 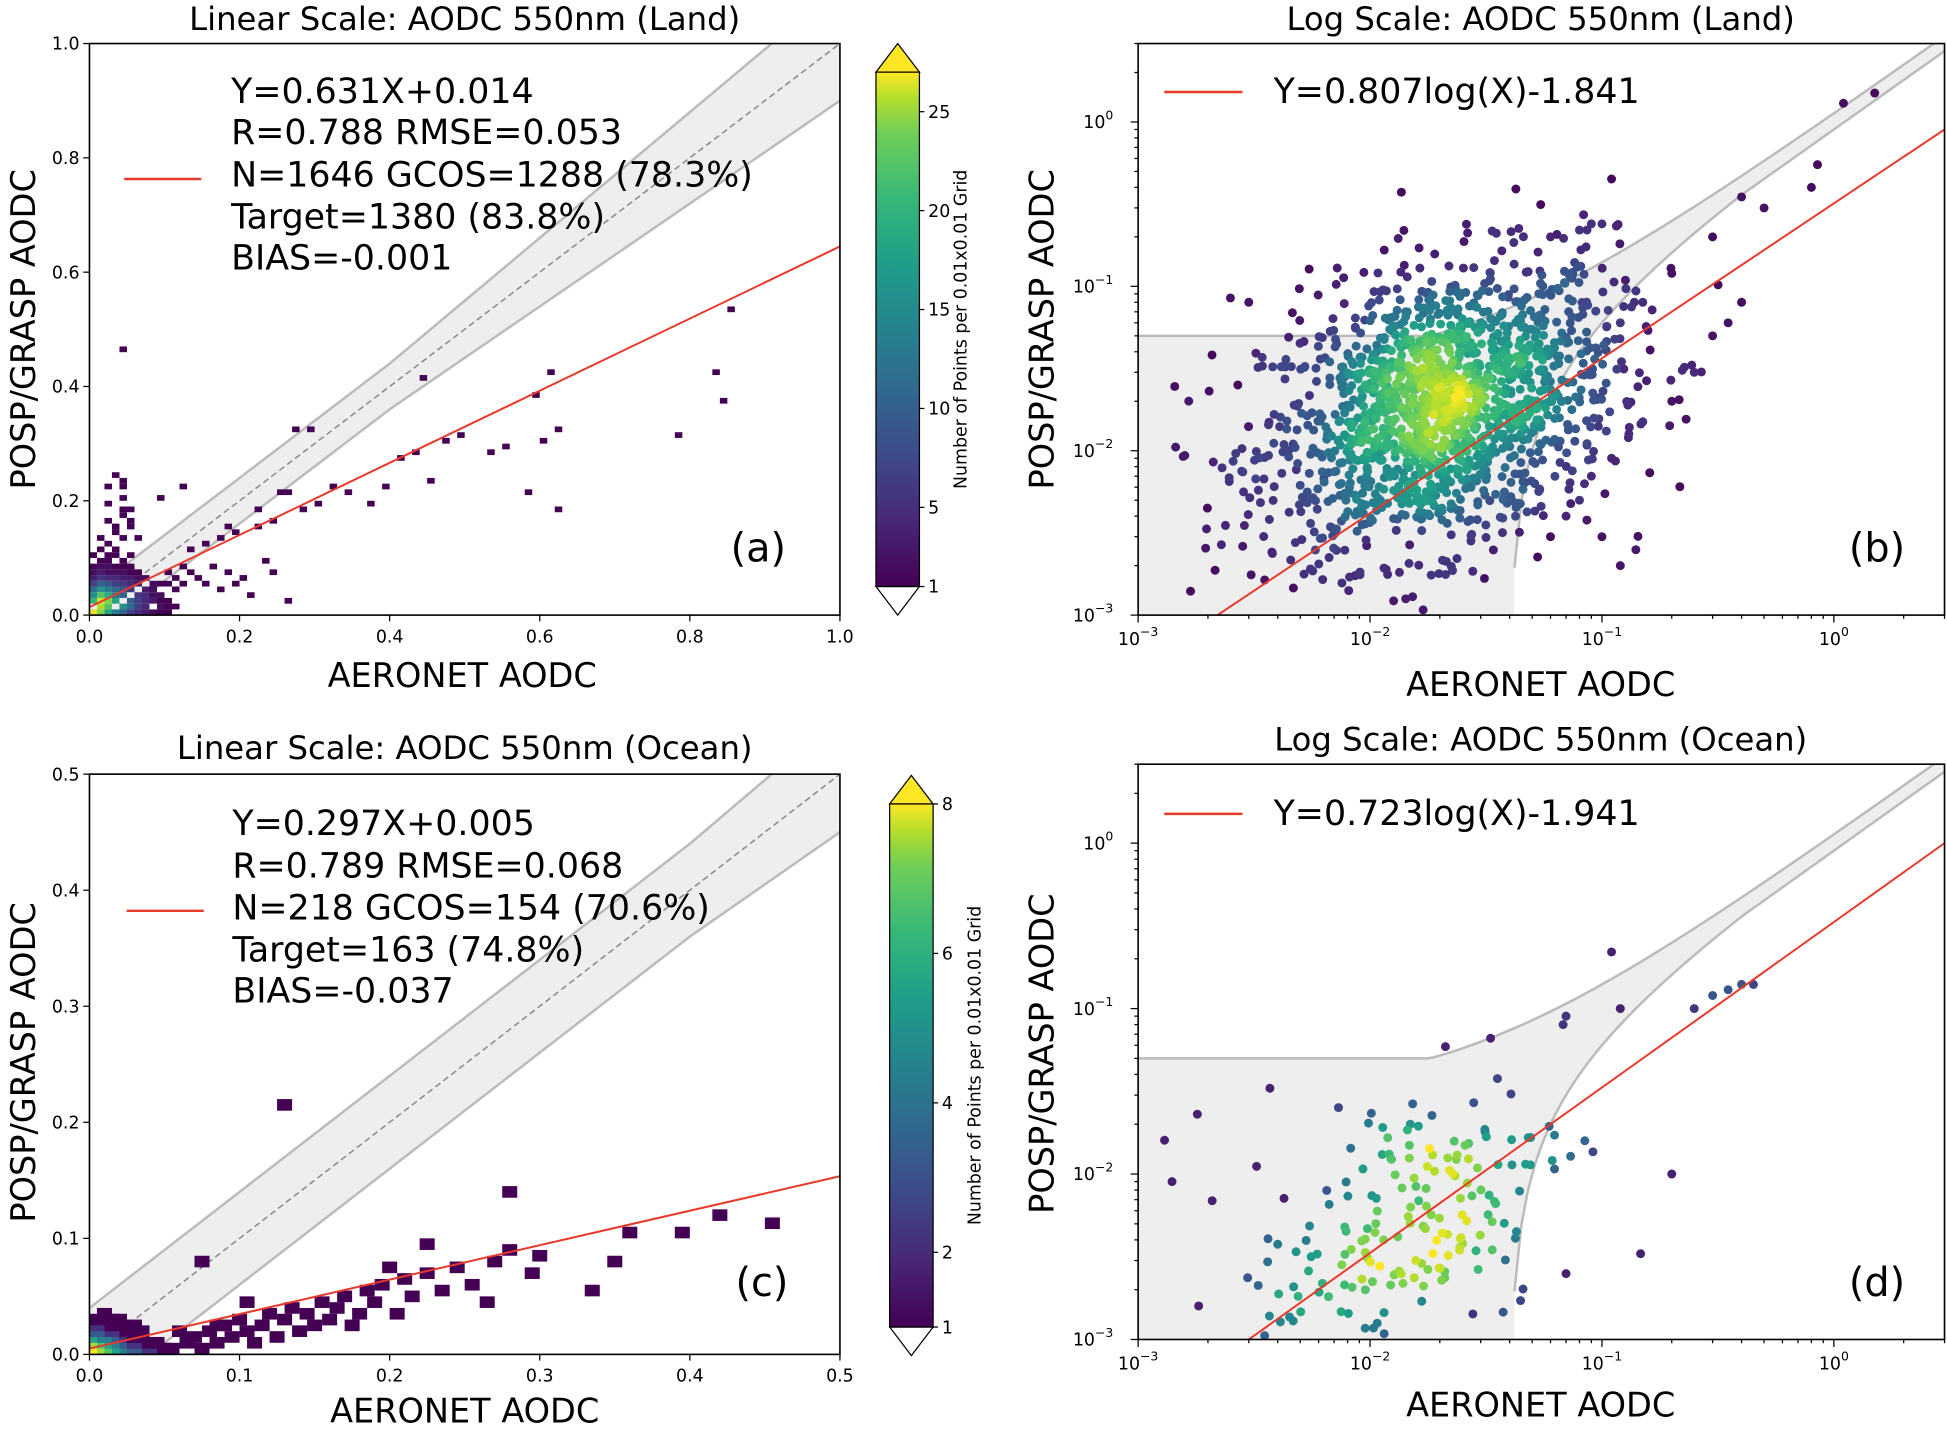 I want to click on x-tick-label: 0.0, so click(x=90, y=1377).